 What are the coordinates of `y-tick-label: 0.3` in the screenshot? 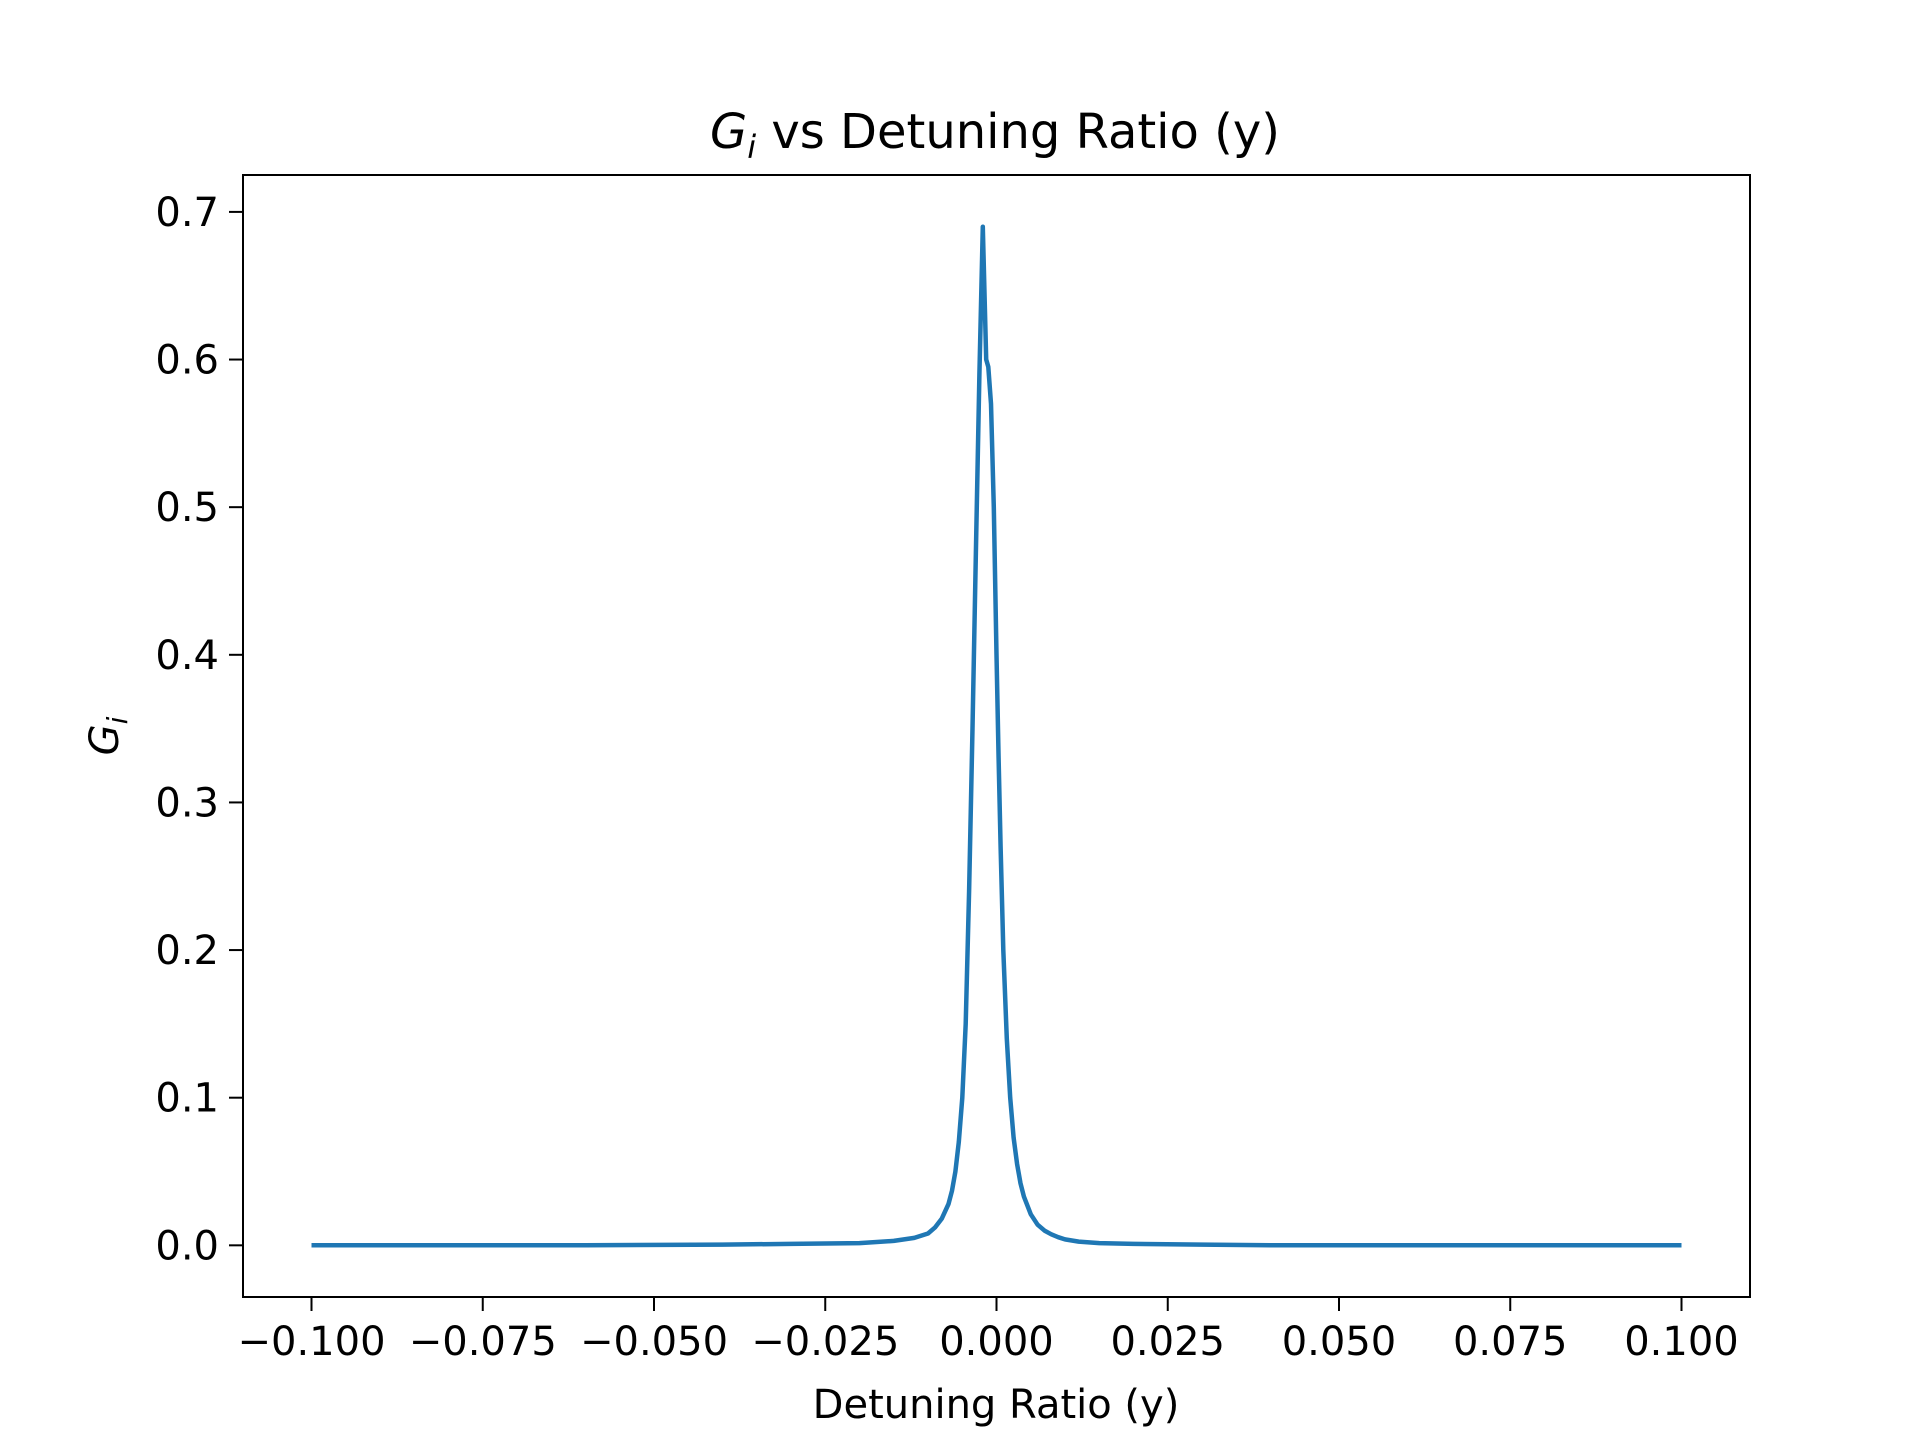 It's located at (187, 803).